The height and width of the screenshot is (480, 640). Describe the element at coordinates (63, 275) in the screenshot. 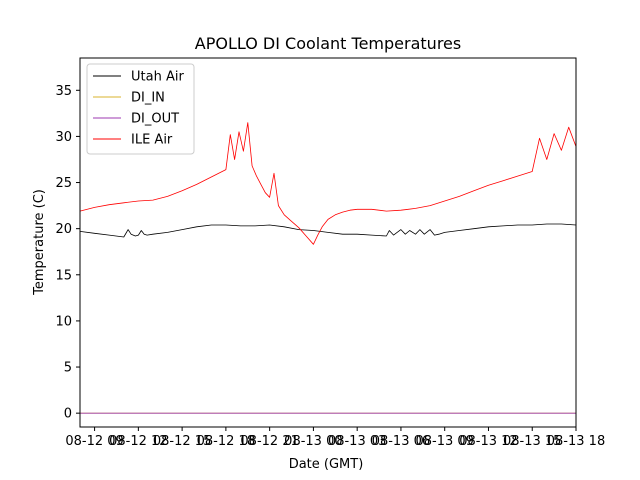

I see `y-tick-label: 15` at that location.